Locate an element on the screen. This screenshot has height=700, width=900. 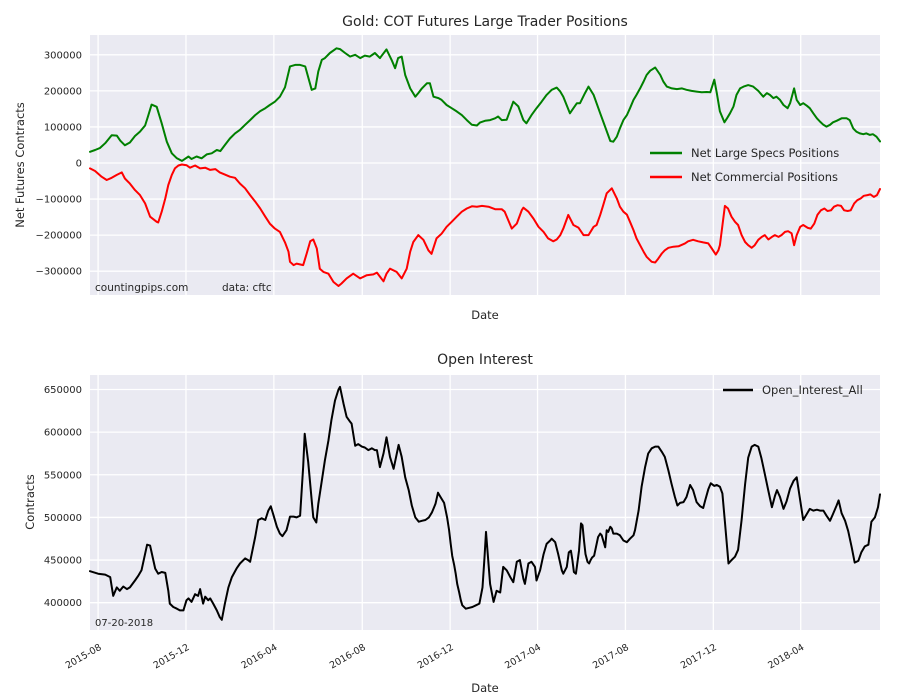
series-line-net-large-specs-positions is located at coordinates (485, 104).